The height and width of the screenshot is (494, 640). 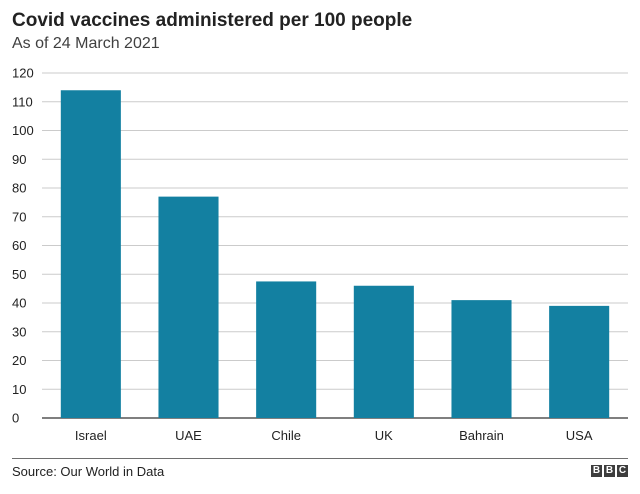 I want to click on y-tick-label: 70, so click(x=19, y=216).